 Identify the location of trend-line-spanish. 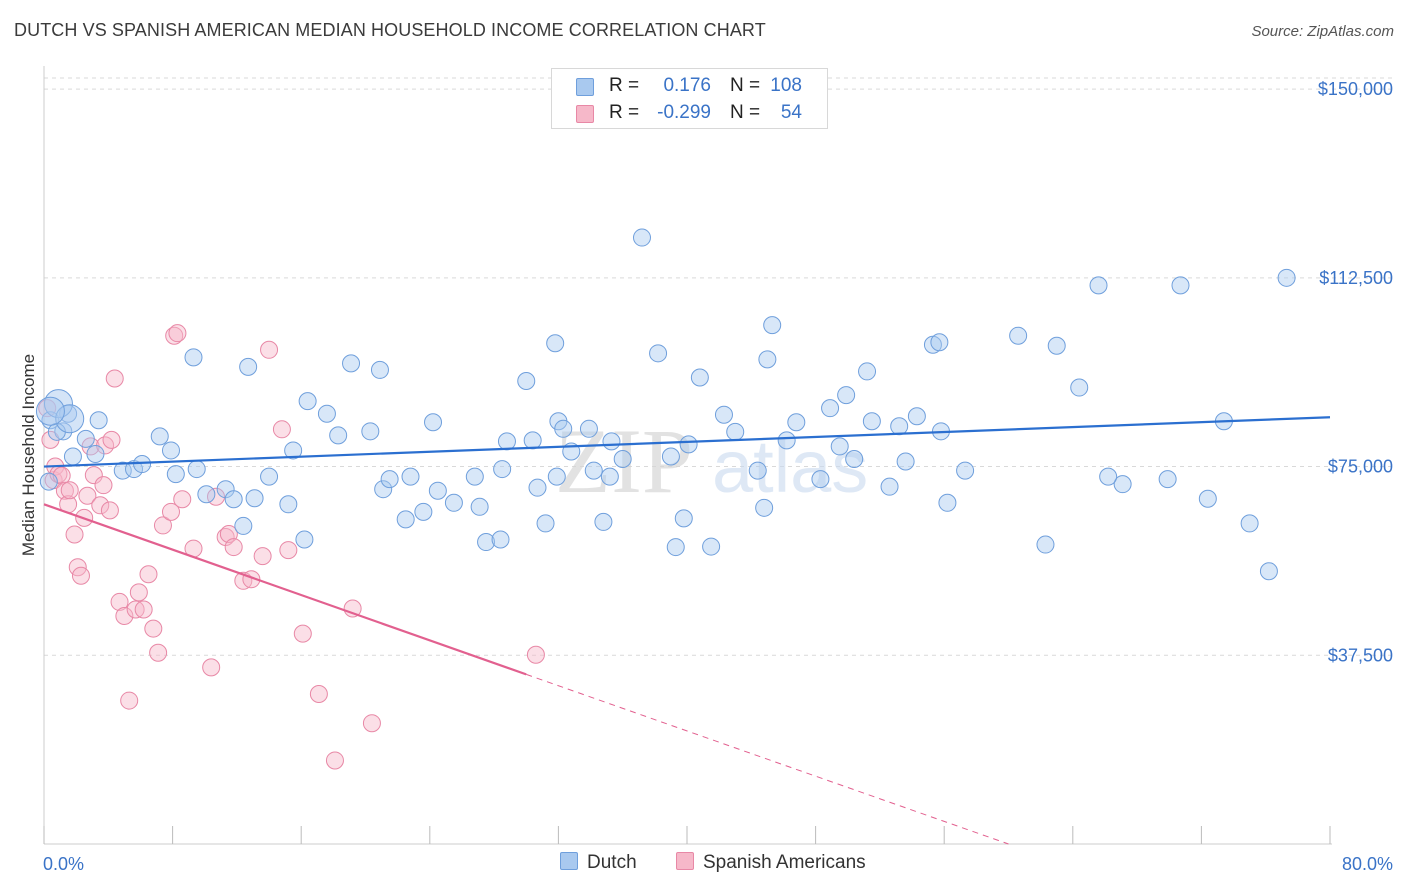
(285, 589).